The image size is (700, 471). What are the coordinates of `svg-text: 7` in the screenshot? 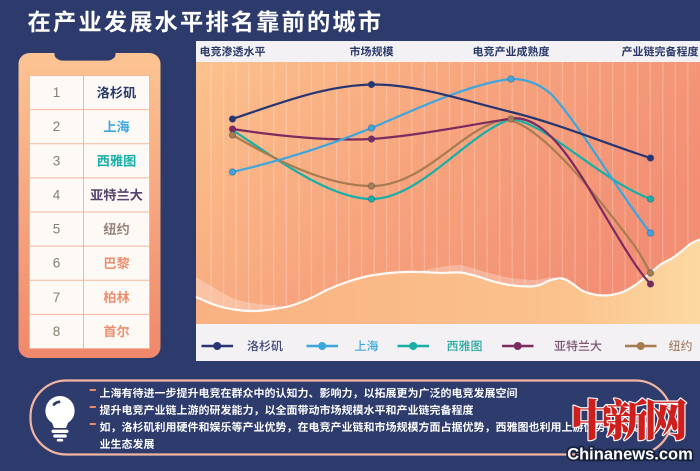 It's located at (57, 297).